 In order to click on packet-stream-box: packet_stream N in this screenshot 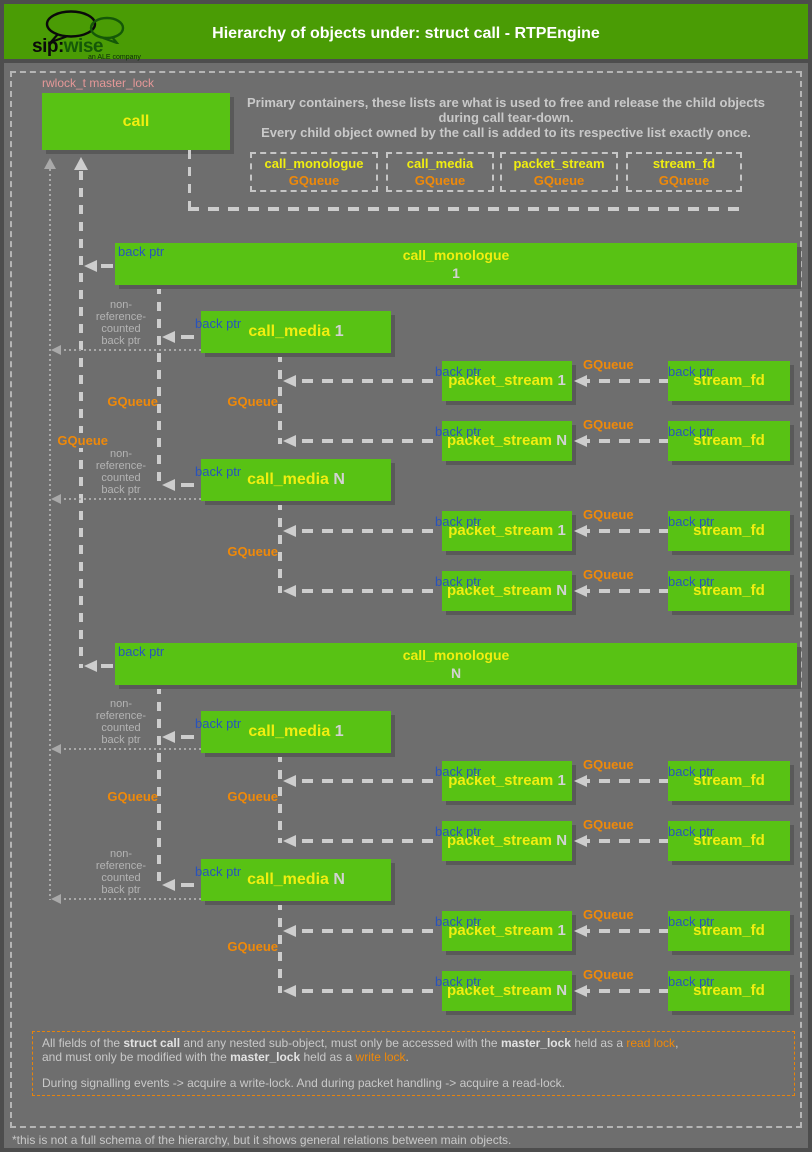, I will do `click(507, 991)`.